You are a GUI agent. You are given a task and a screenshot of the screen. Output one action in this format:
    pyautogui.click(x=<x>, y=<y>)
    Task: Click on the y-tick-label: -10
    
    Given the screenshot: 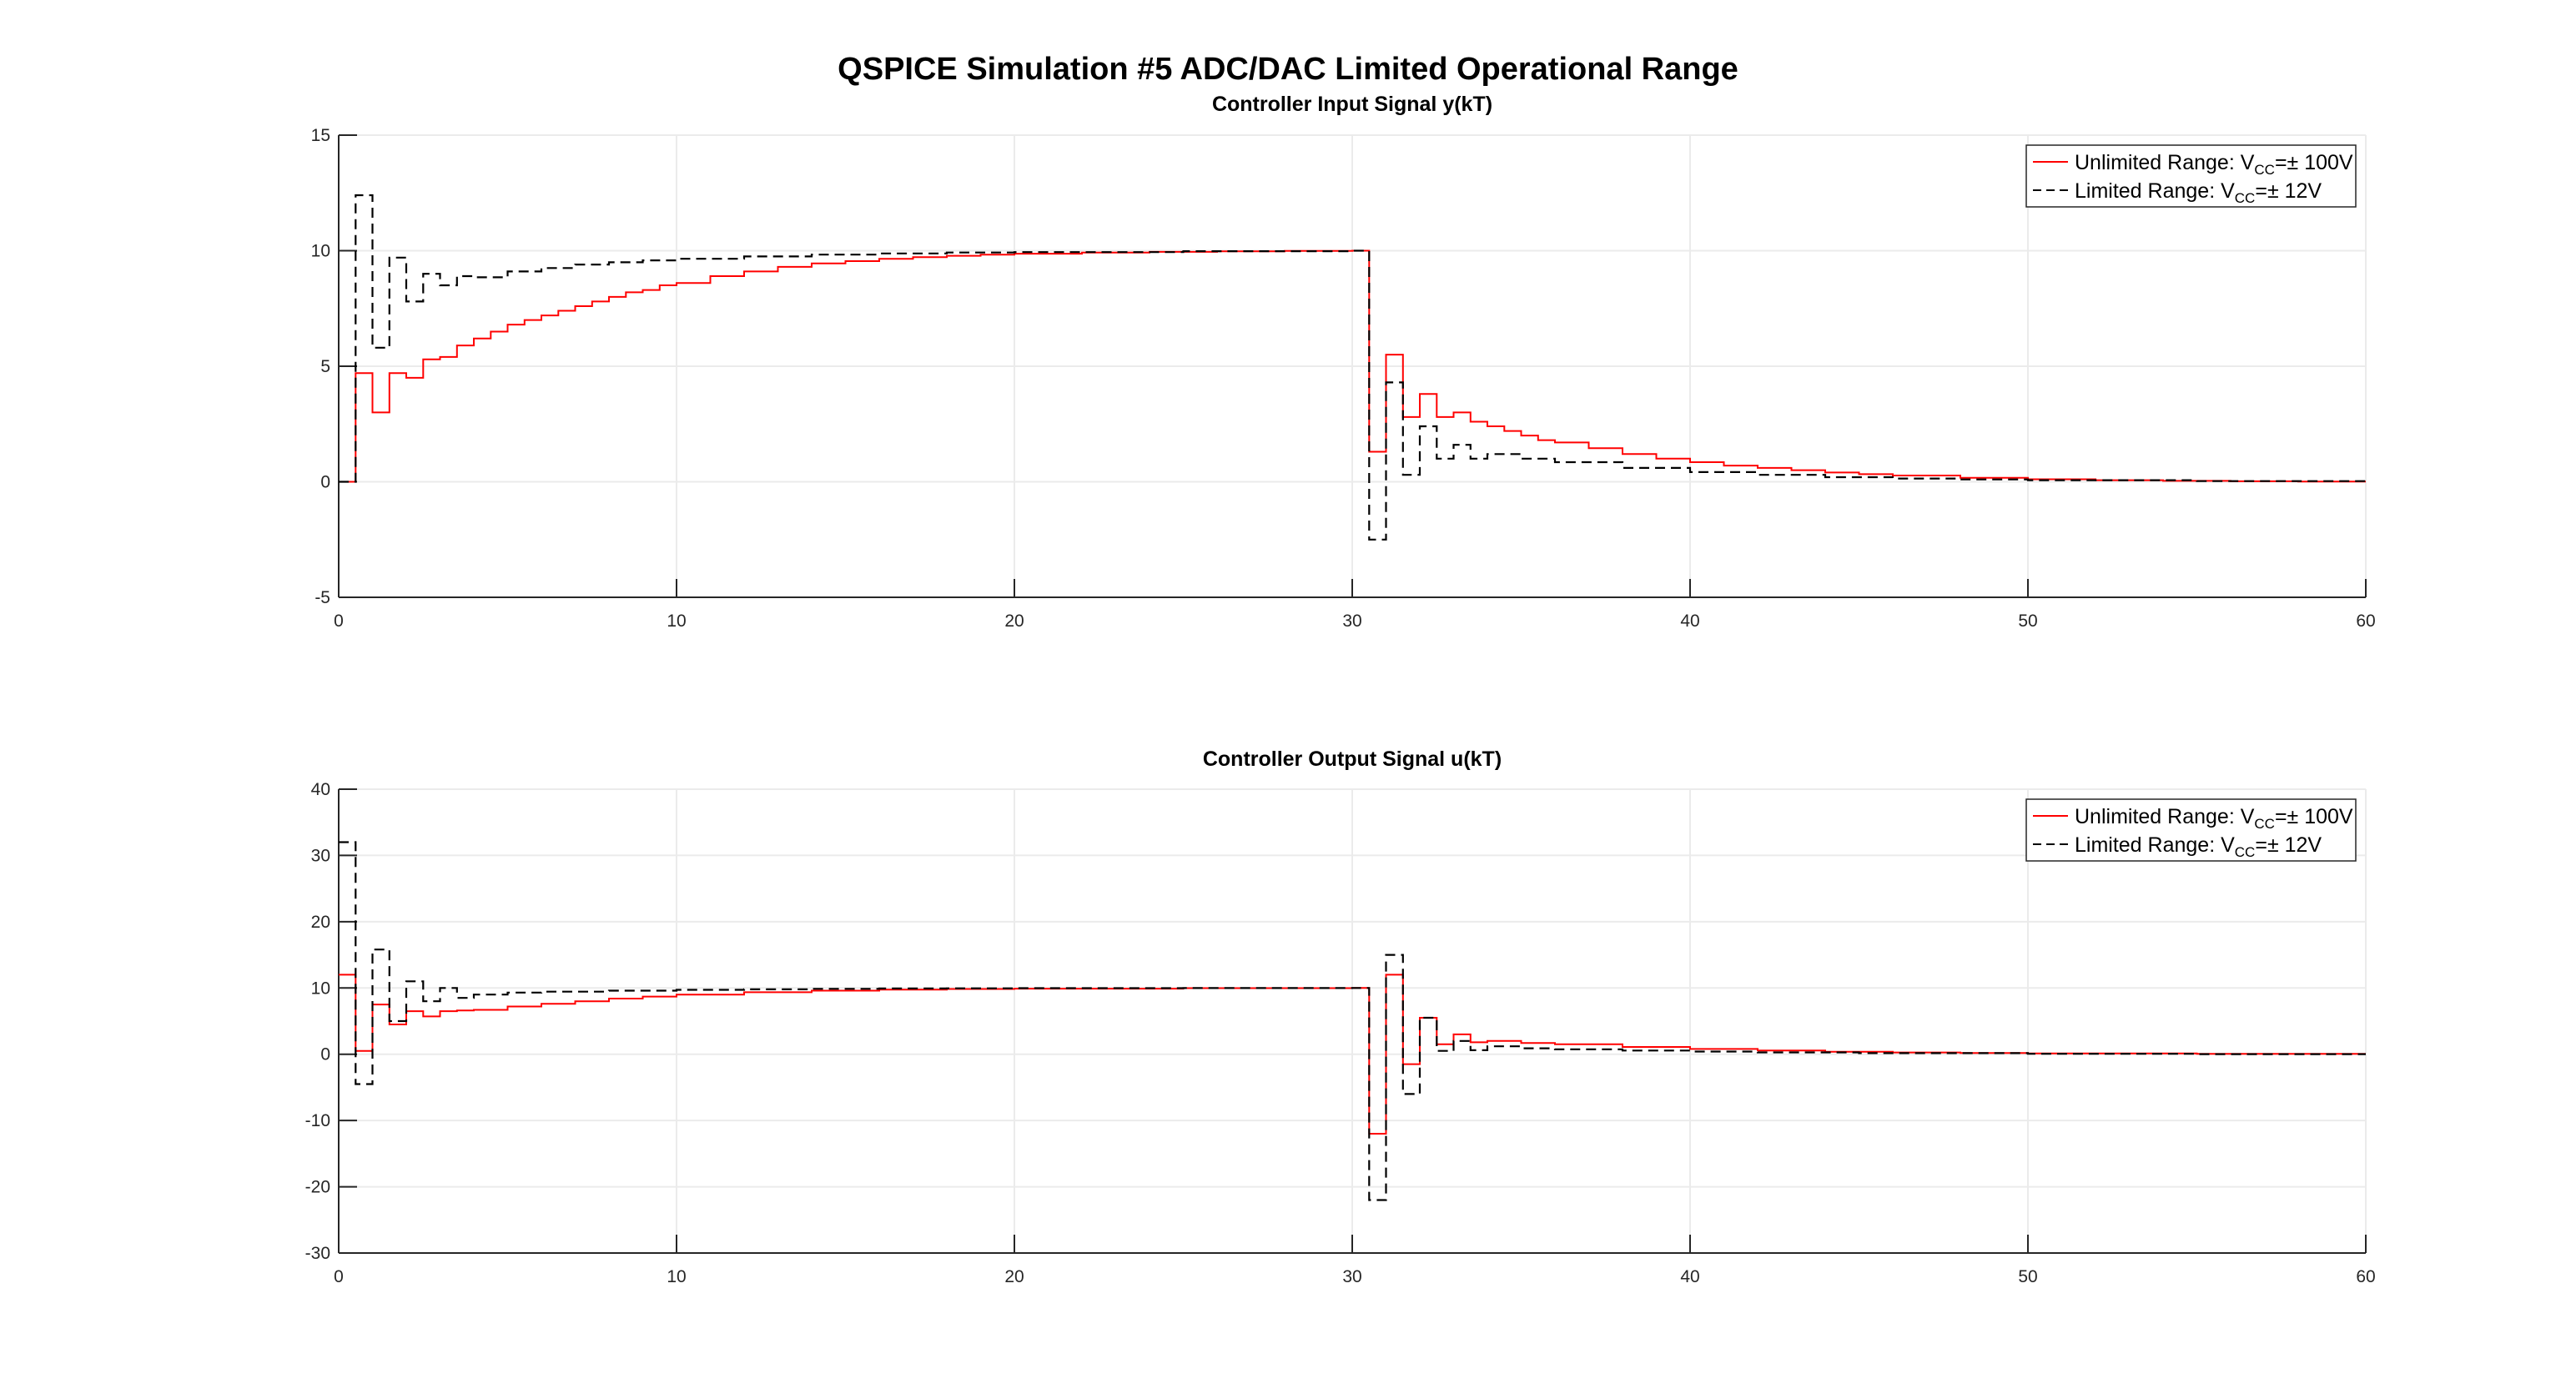 What is the action you would take?
    pyautogui.click(x=317, y=1121)
    